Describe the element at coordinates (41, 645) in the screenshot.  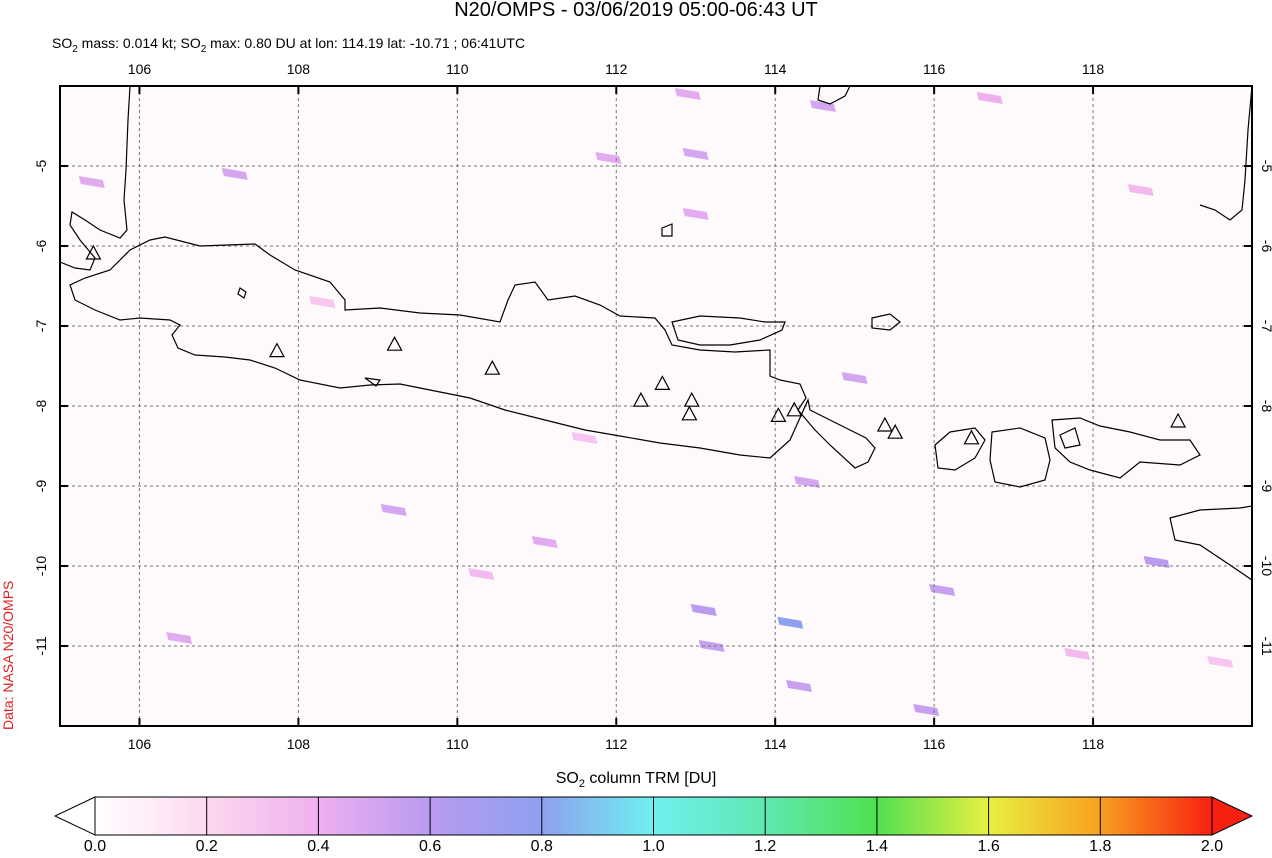
I see `lat-label-left: -11` at that location.